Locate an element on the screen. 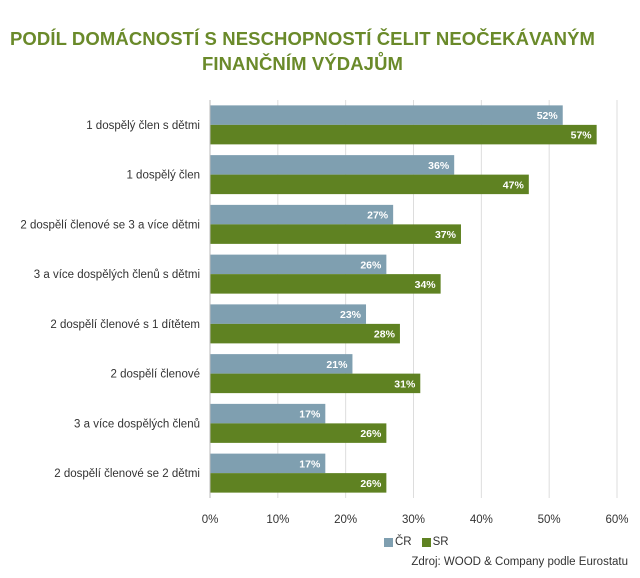 Image resolution: width=640 pixels, height=578 pixels. data-label: 36% is located at coordinates (439, 166).